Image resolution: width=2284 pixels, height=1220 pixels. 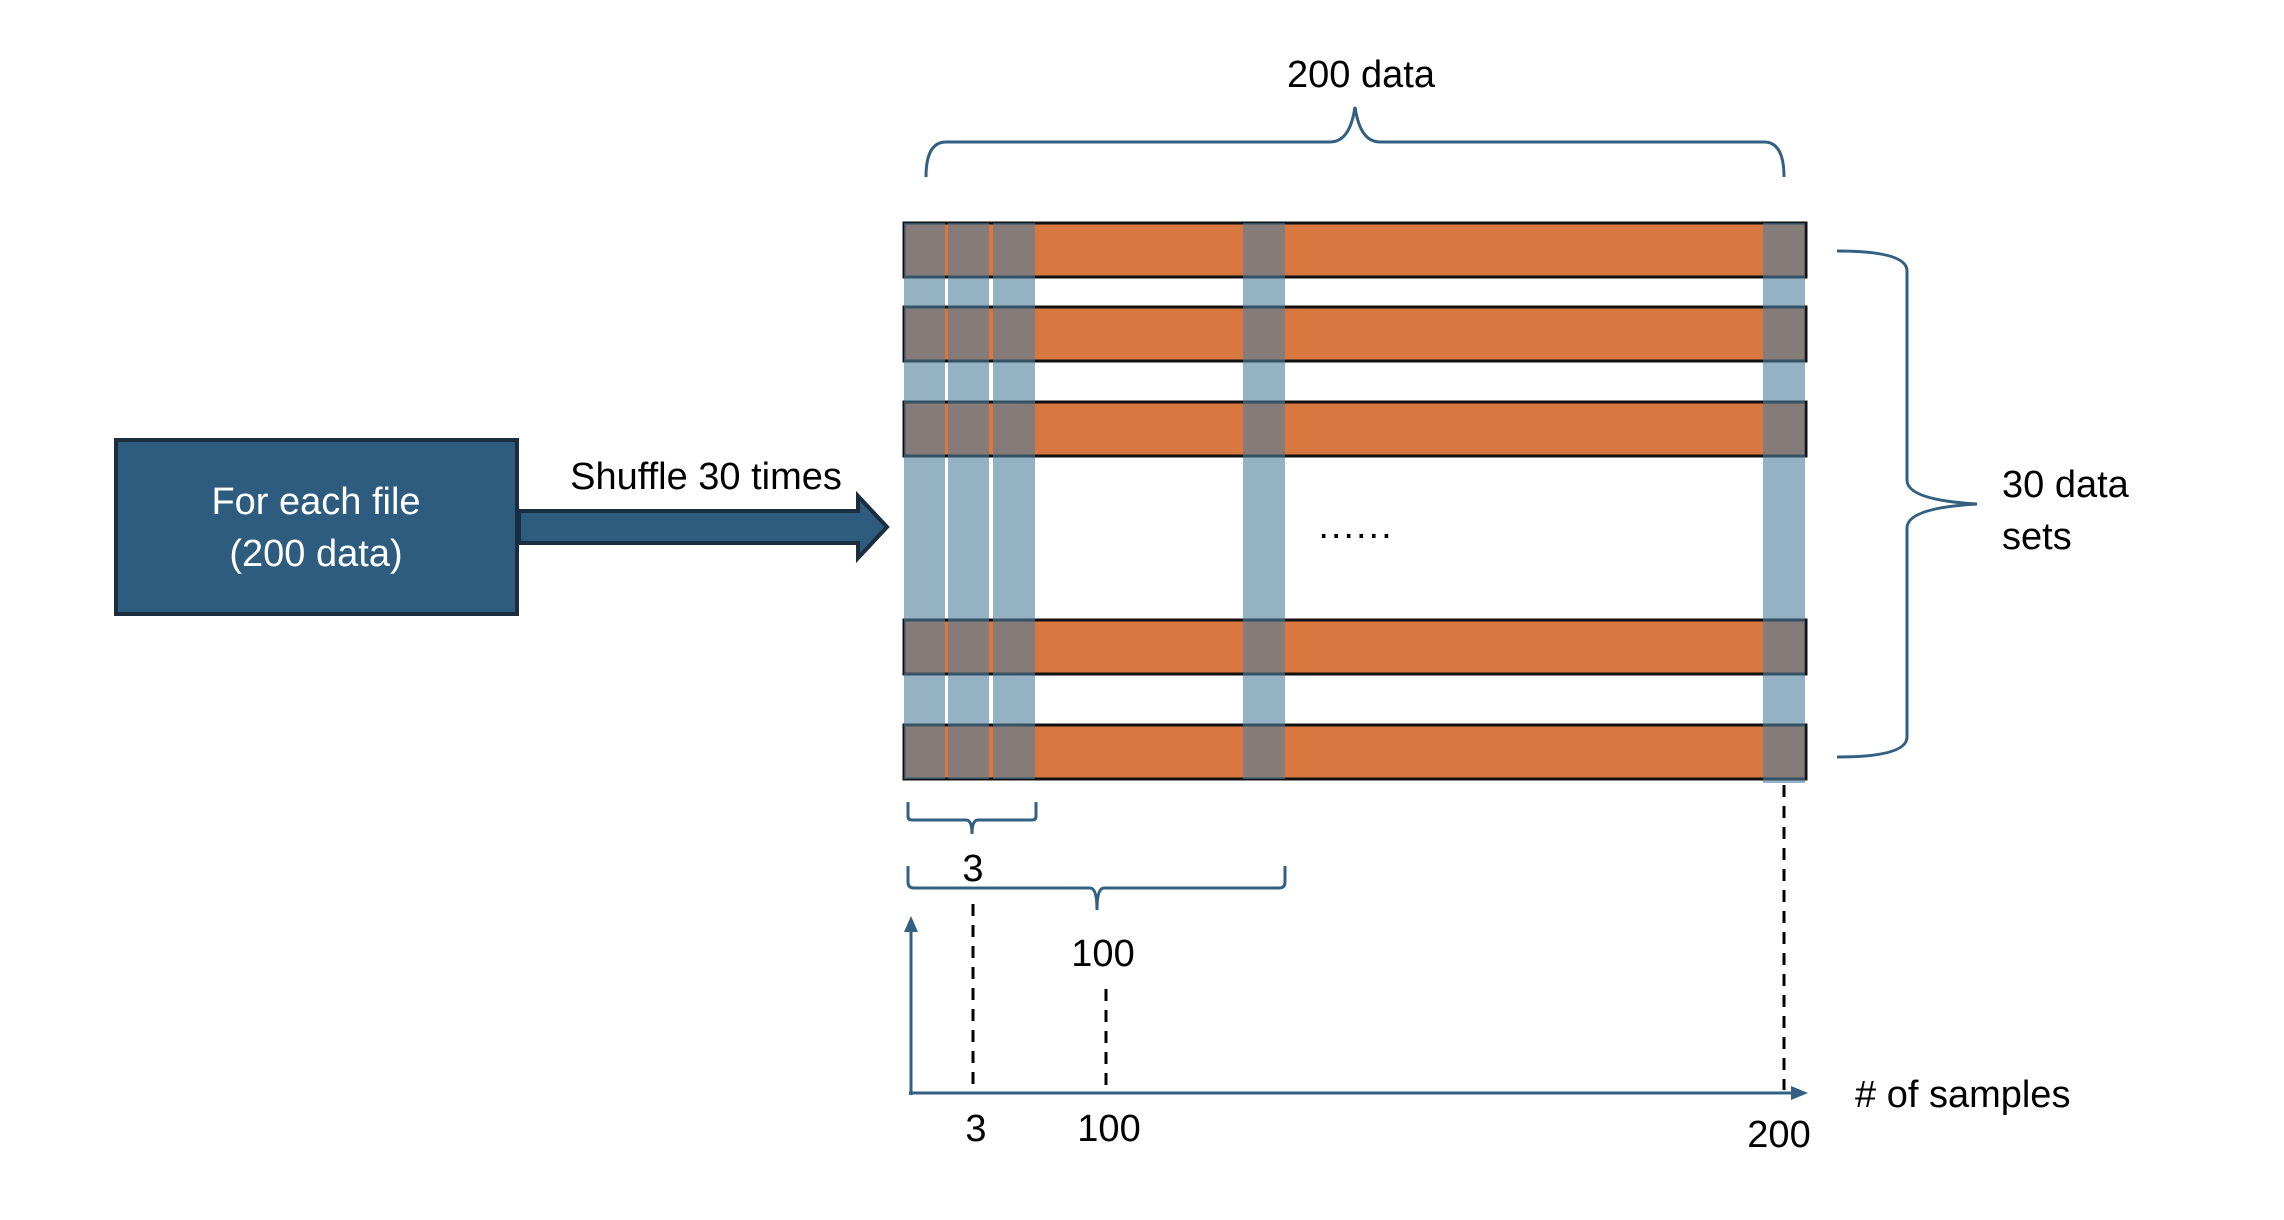 I want to click on right-brace-label-line1: 30 data, so click(x=2066, y=485).